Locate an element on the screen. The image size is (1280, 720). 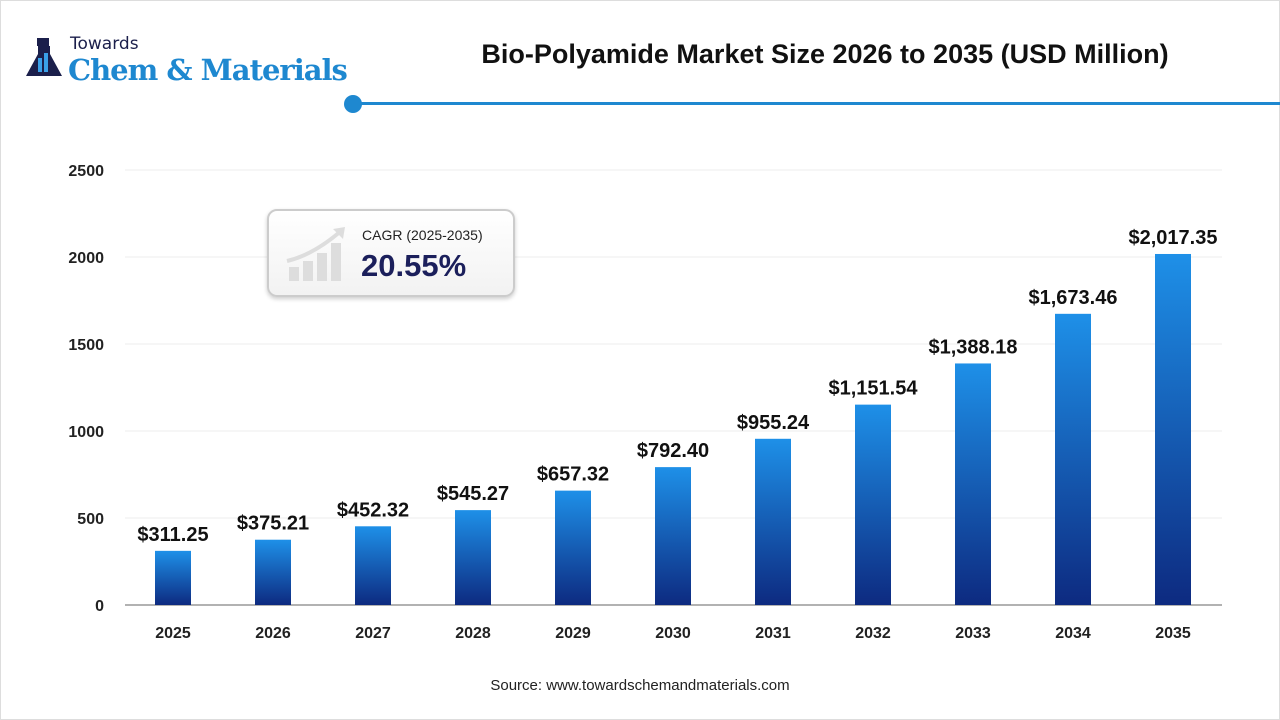
x-tick-label: 2025 is located at coordinates (173, 633).